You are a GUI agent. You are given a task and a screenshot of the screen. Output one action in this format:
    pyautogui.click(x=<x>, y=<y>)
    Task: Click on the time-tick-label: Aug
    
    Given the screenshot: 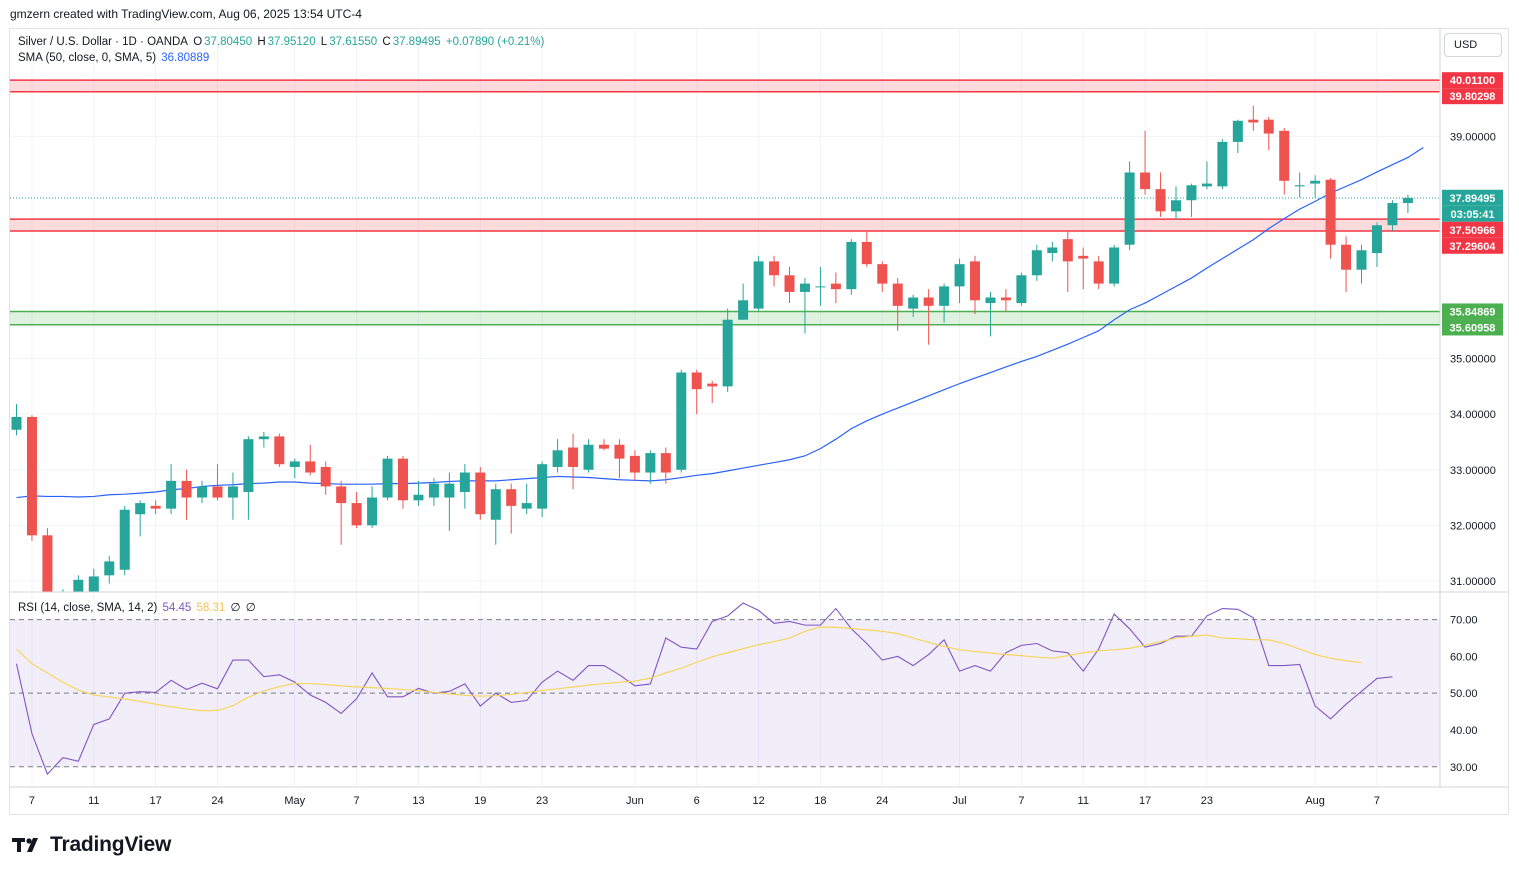 What is the action you would take?
    pyautogui.click(x=1315, y=801)
    